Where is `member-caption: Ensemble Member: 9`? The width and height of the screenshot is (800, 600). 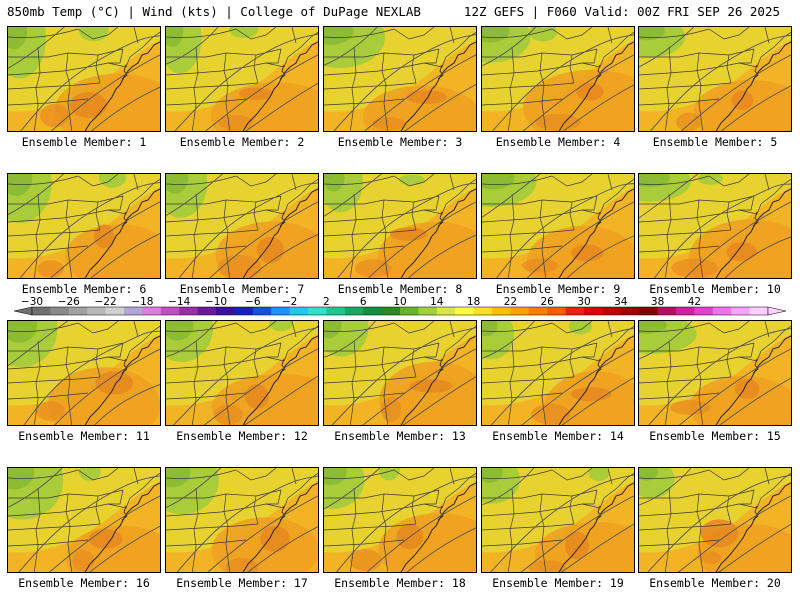
member-caption: Ensemble Member: 9 is located at coordinates (558, 289).